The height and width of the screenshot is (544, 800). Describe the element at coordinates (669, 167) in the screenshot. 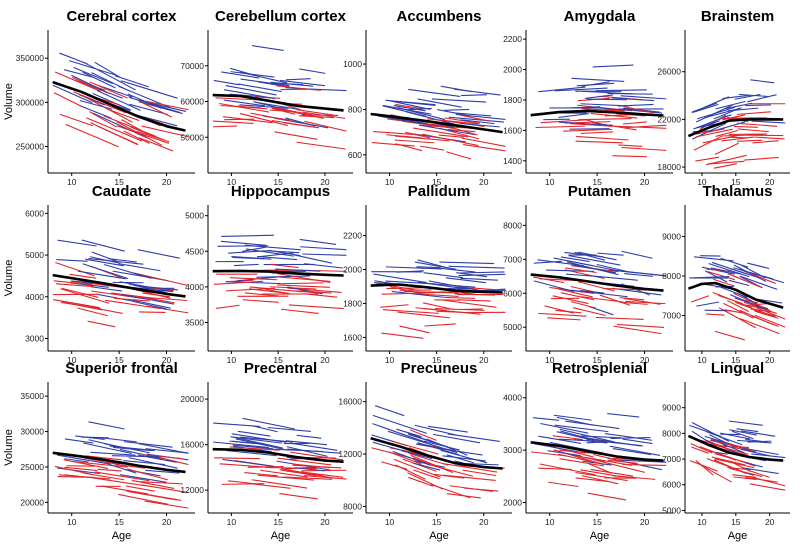

I see `y-tick-label: 18000` at that location.